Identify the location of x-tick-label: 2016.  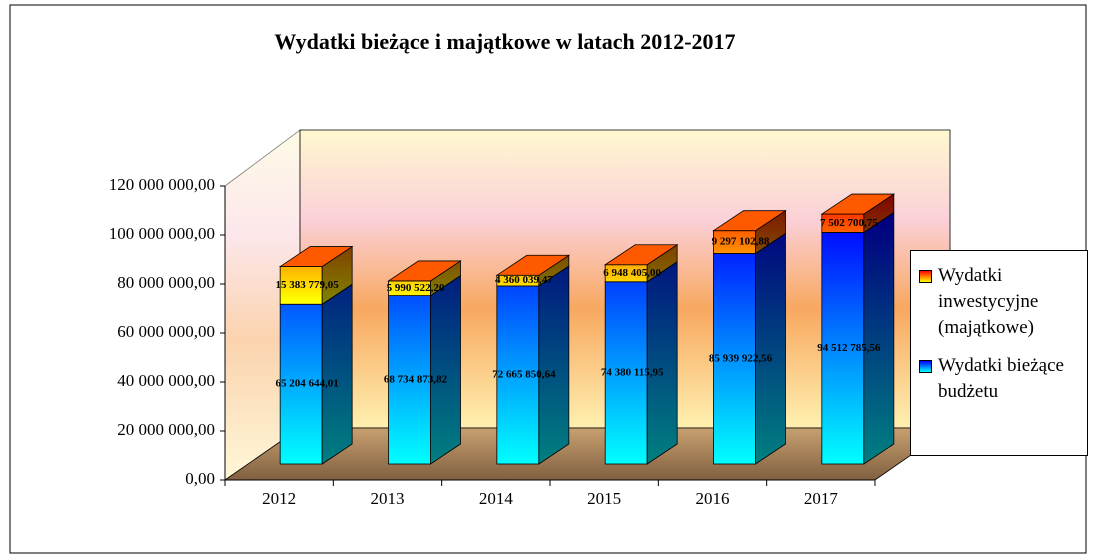
(713, 498).